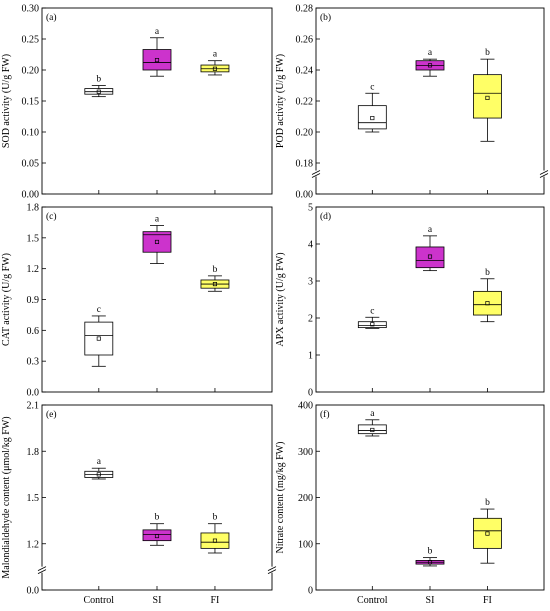 The width and height of the screenshot is (550, 611). I want to click on y-axis-label: POD activity (U/g FW), so click(280, 101).